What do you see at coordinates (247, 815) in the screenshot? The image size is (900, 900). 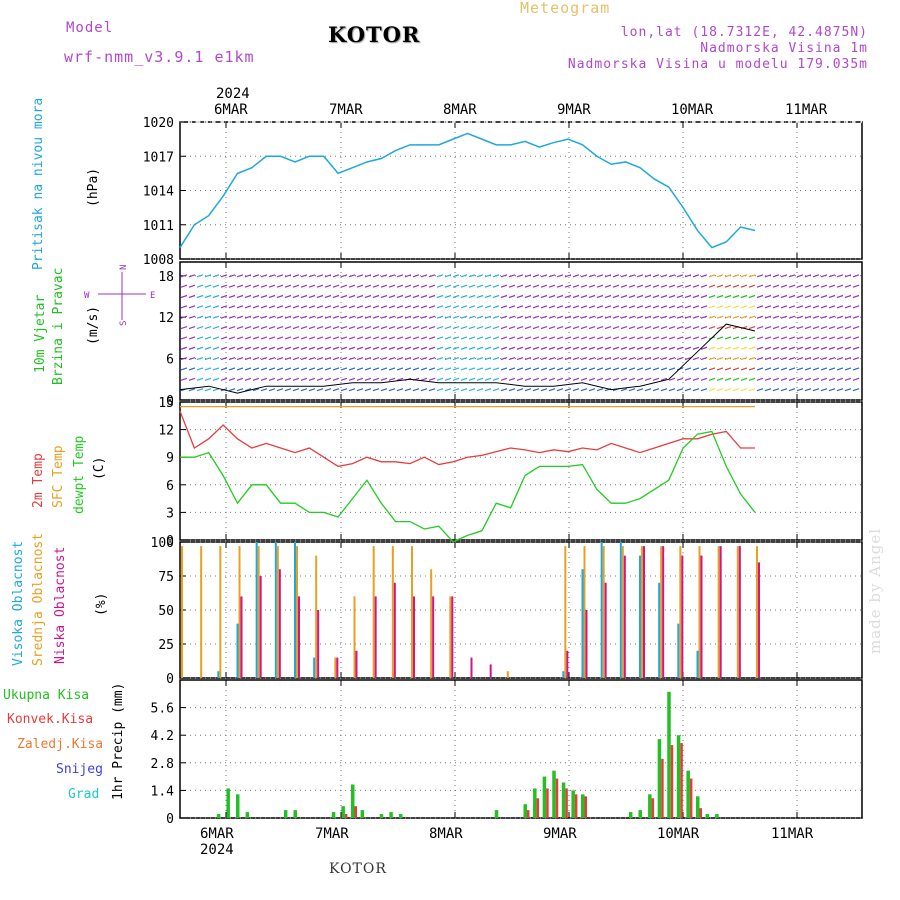 I see `precip-total-bar` at bounding box center [247, 815].